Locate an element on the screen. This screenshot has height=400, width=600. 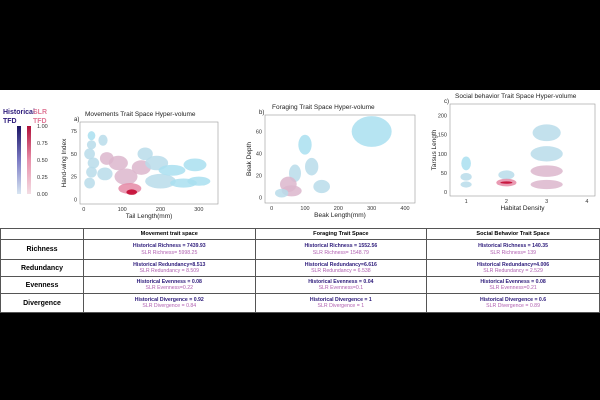
historical-value: Historical Richness = 7439.93 is located at coordinates (169, 246).